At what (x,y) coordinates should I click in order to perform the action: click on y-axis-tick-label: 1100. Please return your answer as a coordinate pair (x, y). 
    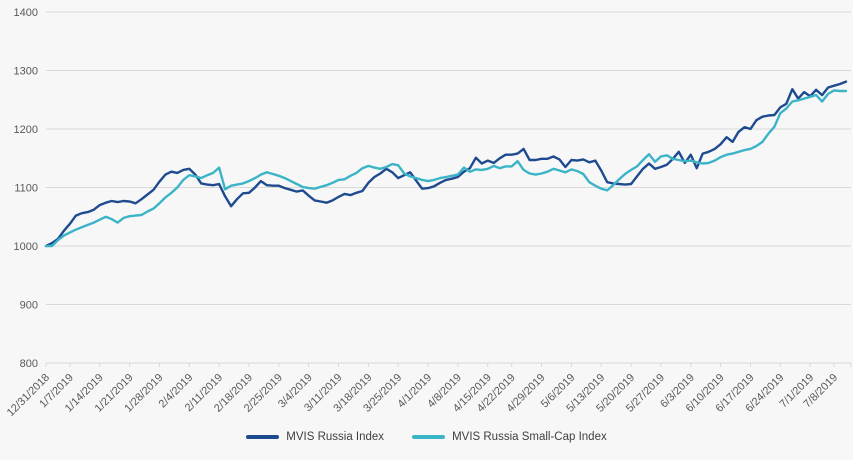
    Looking at the image, I should click on (26, 189).